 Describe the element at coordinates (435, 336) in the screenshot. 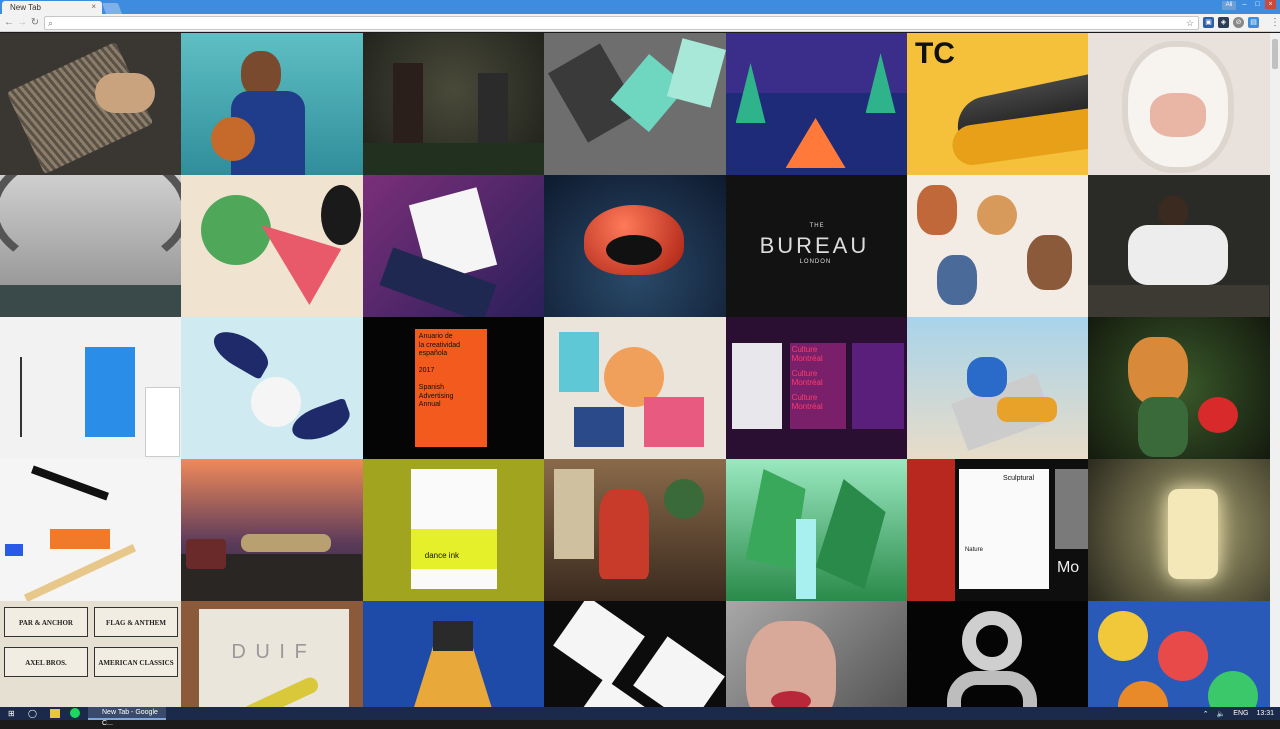

I see `anuario-line: Anuario de` at that location.